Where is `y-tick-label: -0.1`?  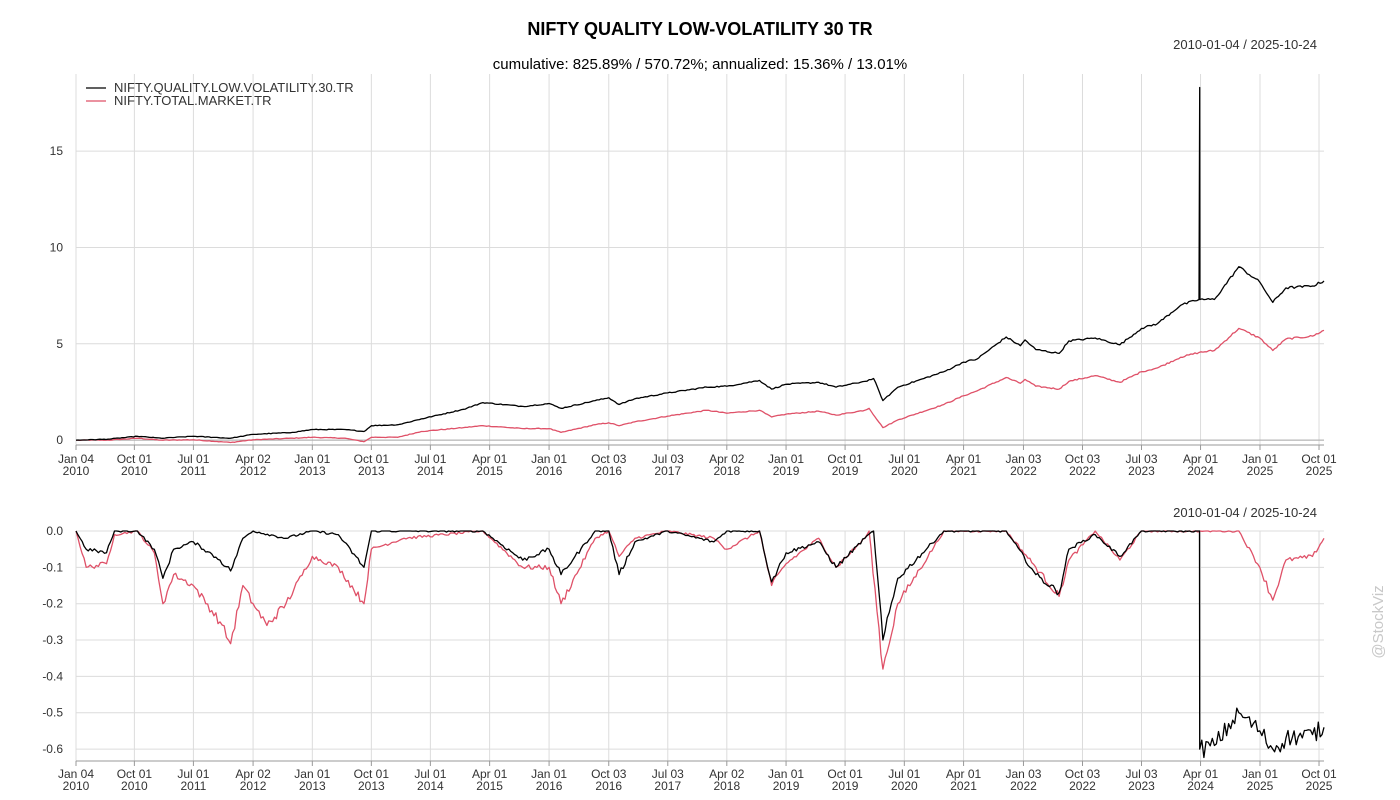
y-tick-label: -0.1 is located at coordinates (52, 567).